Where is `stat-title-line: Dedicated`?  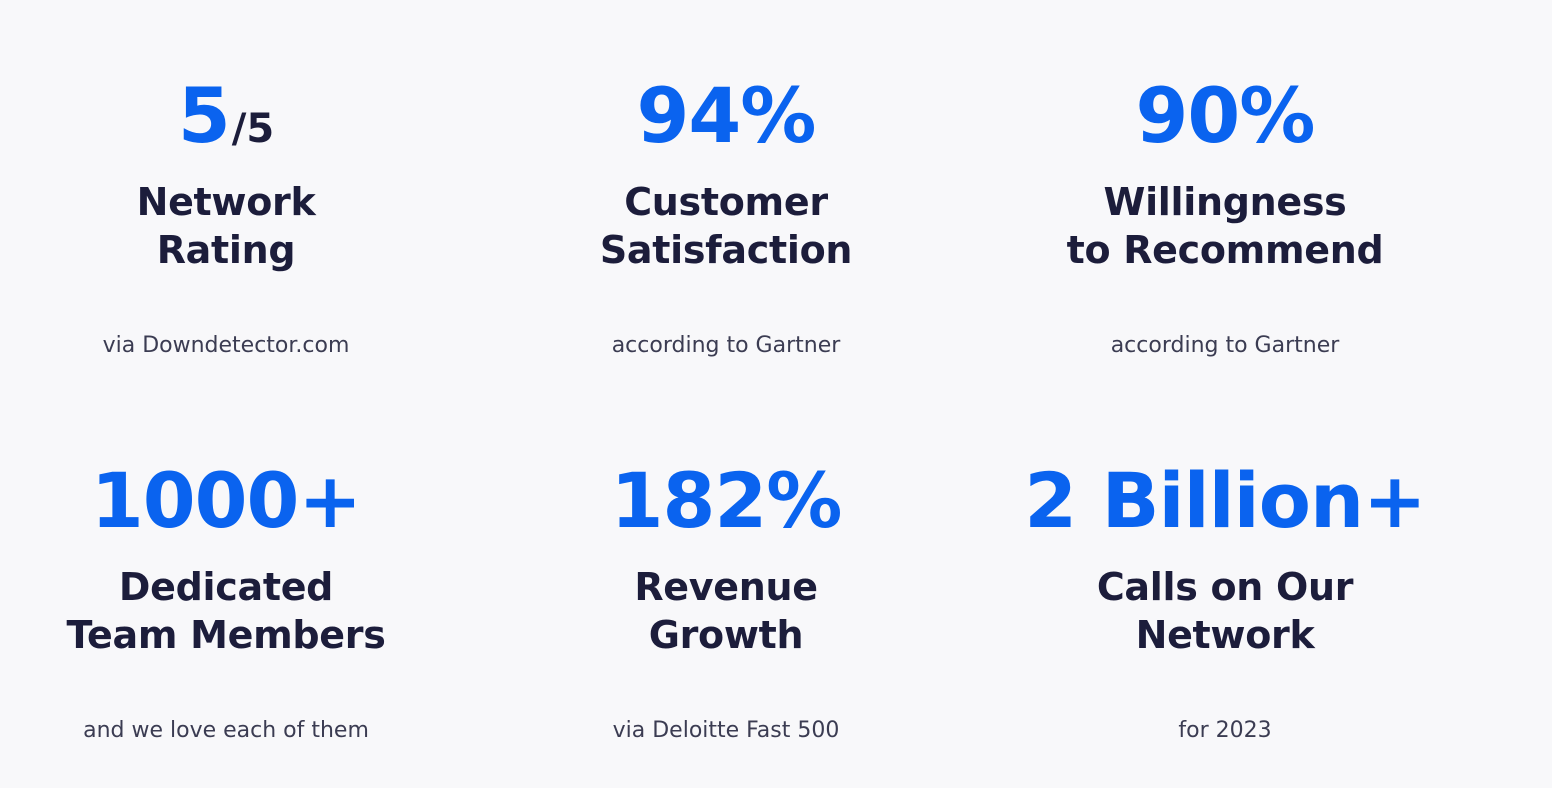 stat-title-line: Dedicated is located at coordinates (226, 587).